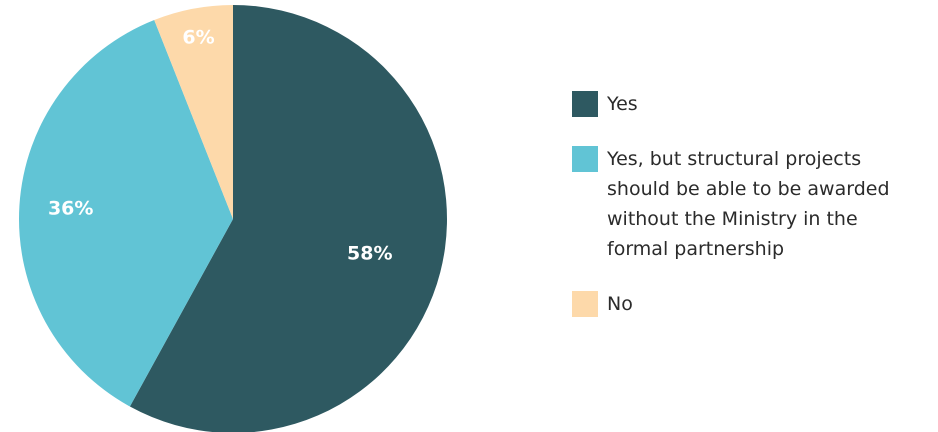  What do you see at coordinates (585, 159) in the screenshot?
I see `legend-swatch-yes-but` at bounding box center [585, 159].